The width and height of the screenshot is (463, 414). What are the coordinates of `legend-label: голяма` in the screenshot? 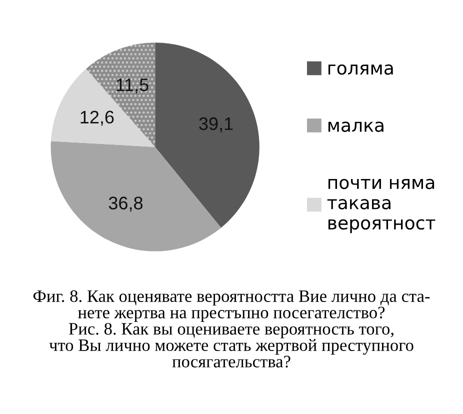 It's located at (360, 69).